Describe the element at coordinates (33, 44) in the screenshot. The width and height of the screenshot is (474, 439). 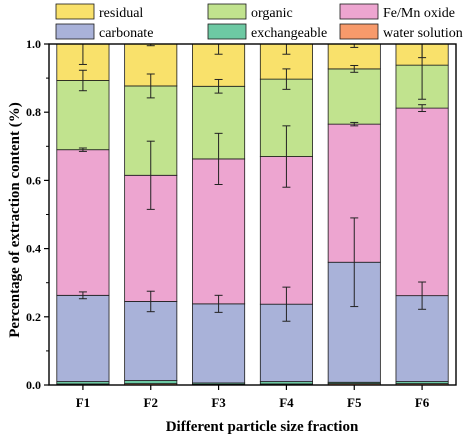
I see `y-tick-label: 1.0` at that location.